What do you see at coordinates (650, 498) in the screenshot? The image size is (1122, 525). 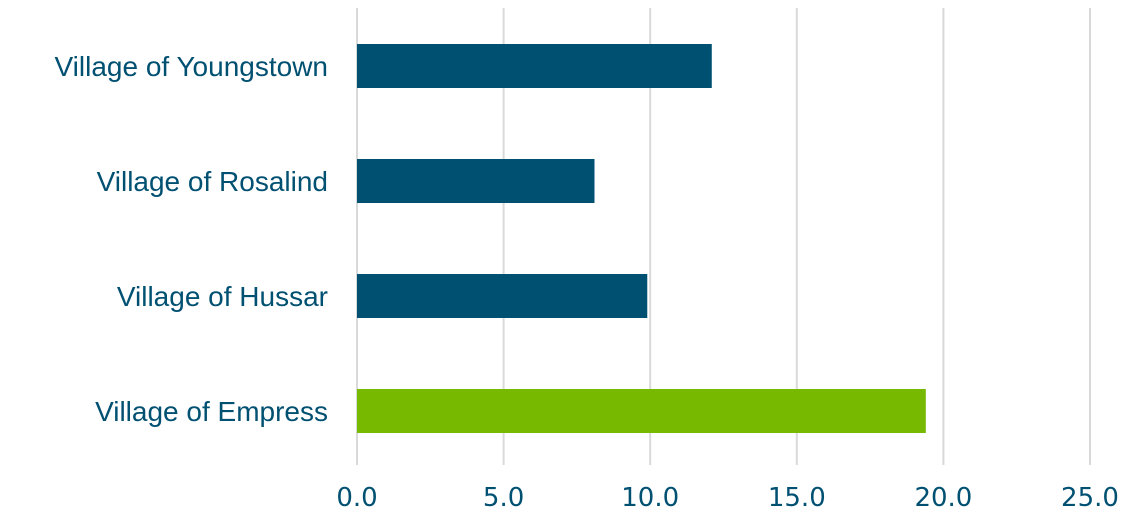 I see `x-tick-label: 10.0` at bounding box center [650, 498].